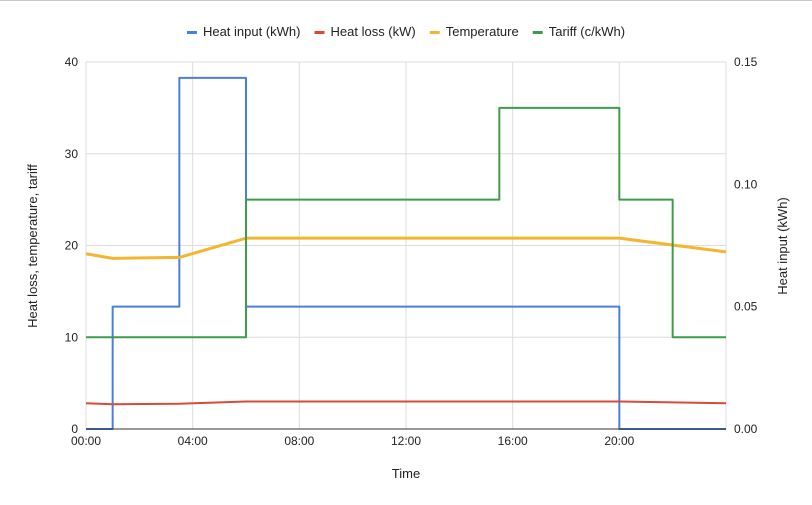 The width and height of the screenshot is (812, 505). What do you see at coordinates (406, 0) in the screenshot?
I see `top-border` at bounding box center [406, 0].